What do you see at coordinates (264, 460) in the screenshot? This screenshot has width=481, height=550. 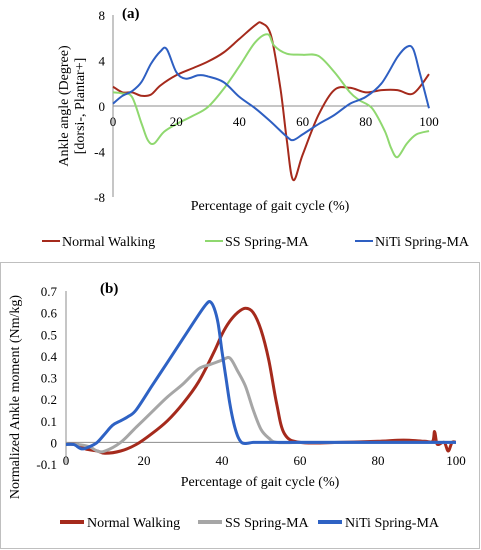 I see `panel-b-x-ticks: 0 20 40 60 80 100` at bounding box center [264, 460].